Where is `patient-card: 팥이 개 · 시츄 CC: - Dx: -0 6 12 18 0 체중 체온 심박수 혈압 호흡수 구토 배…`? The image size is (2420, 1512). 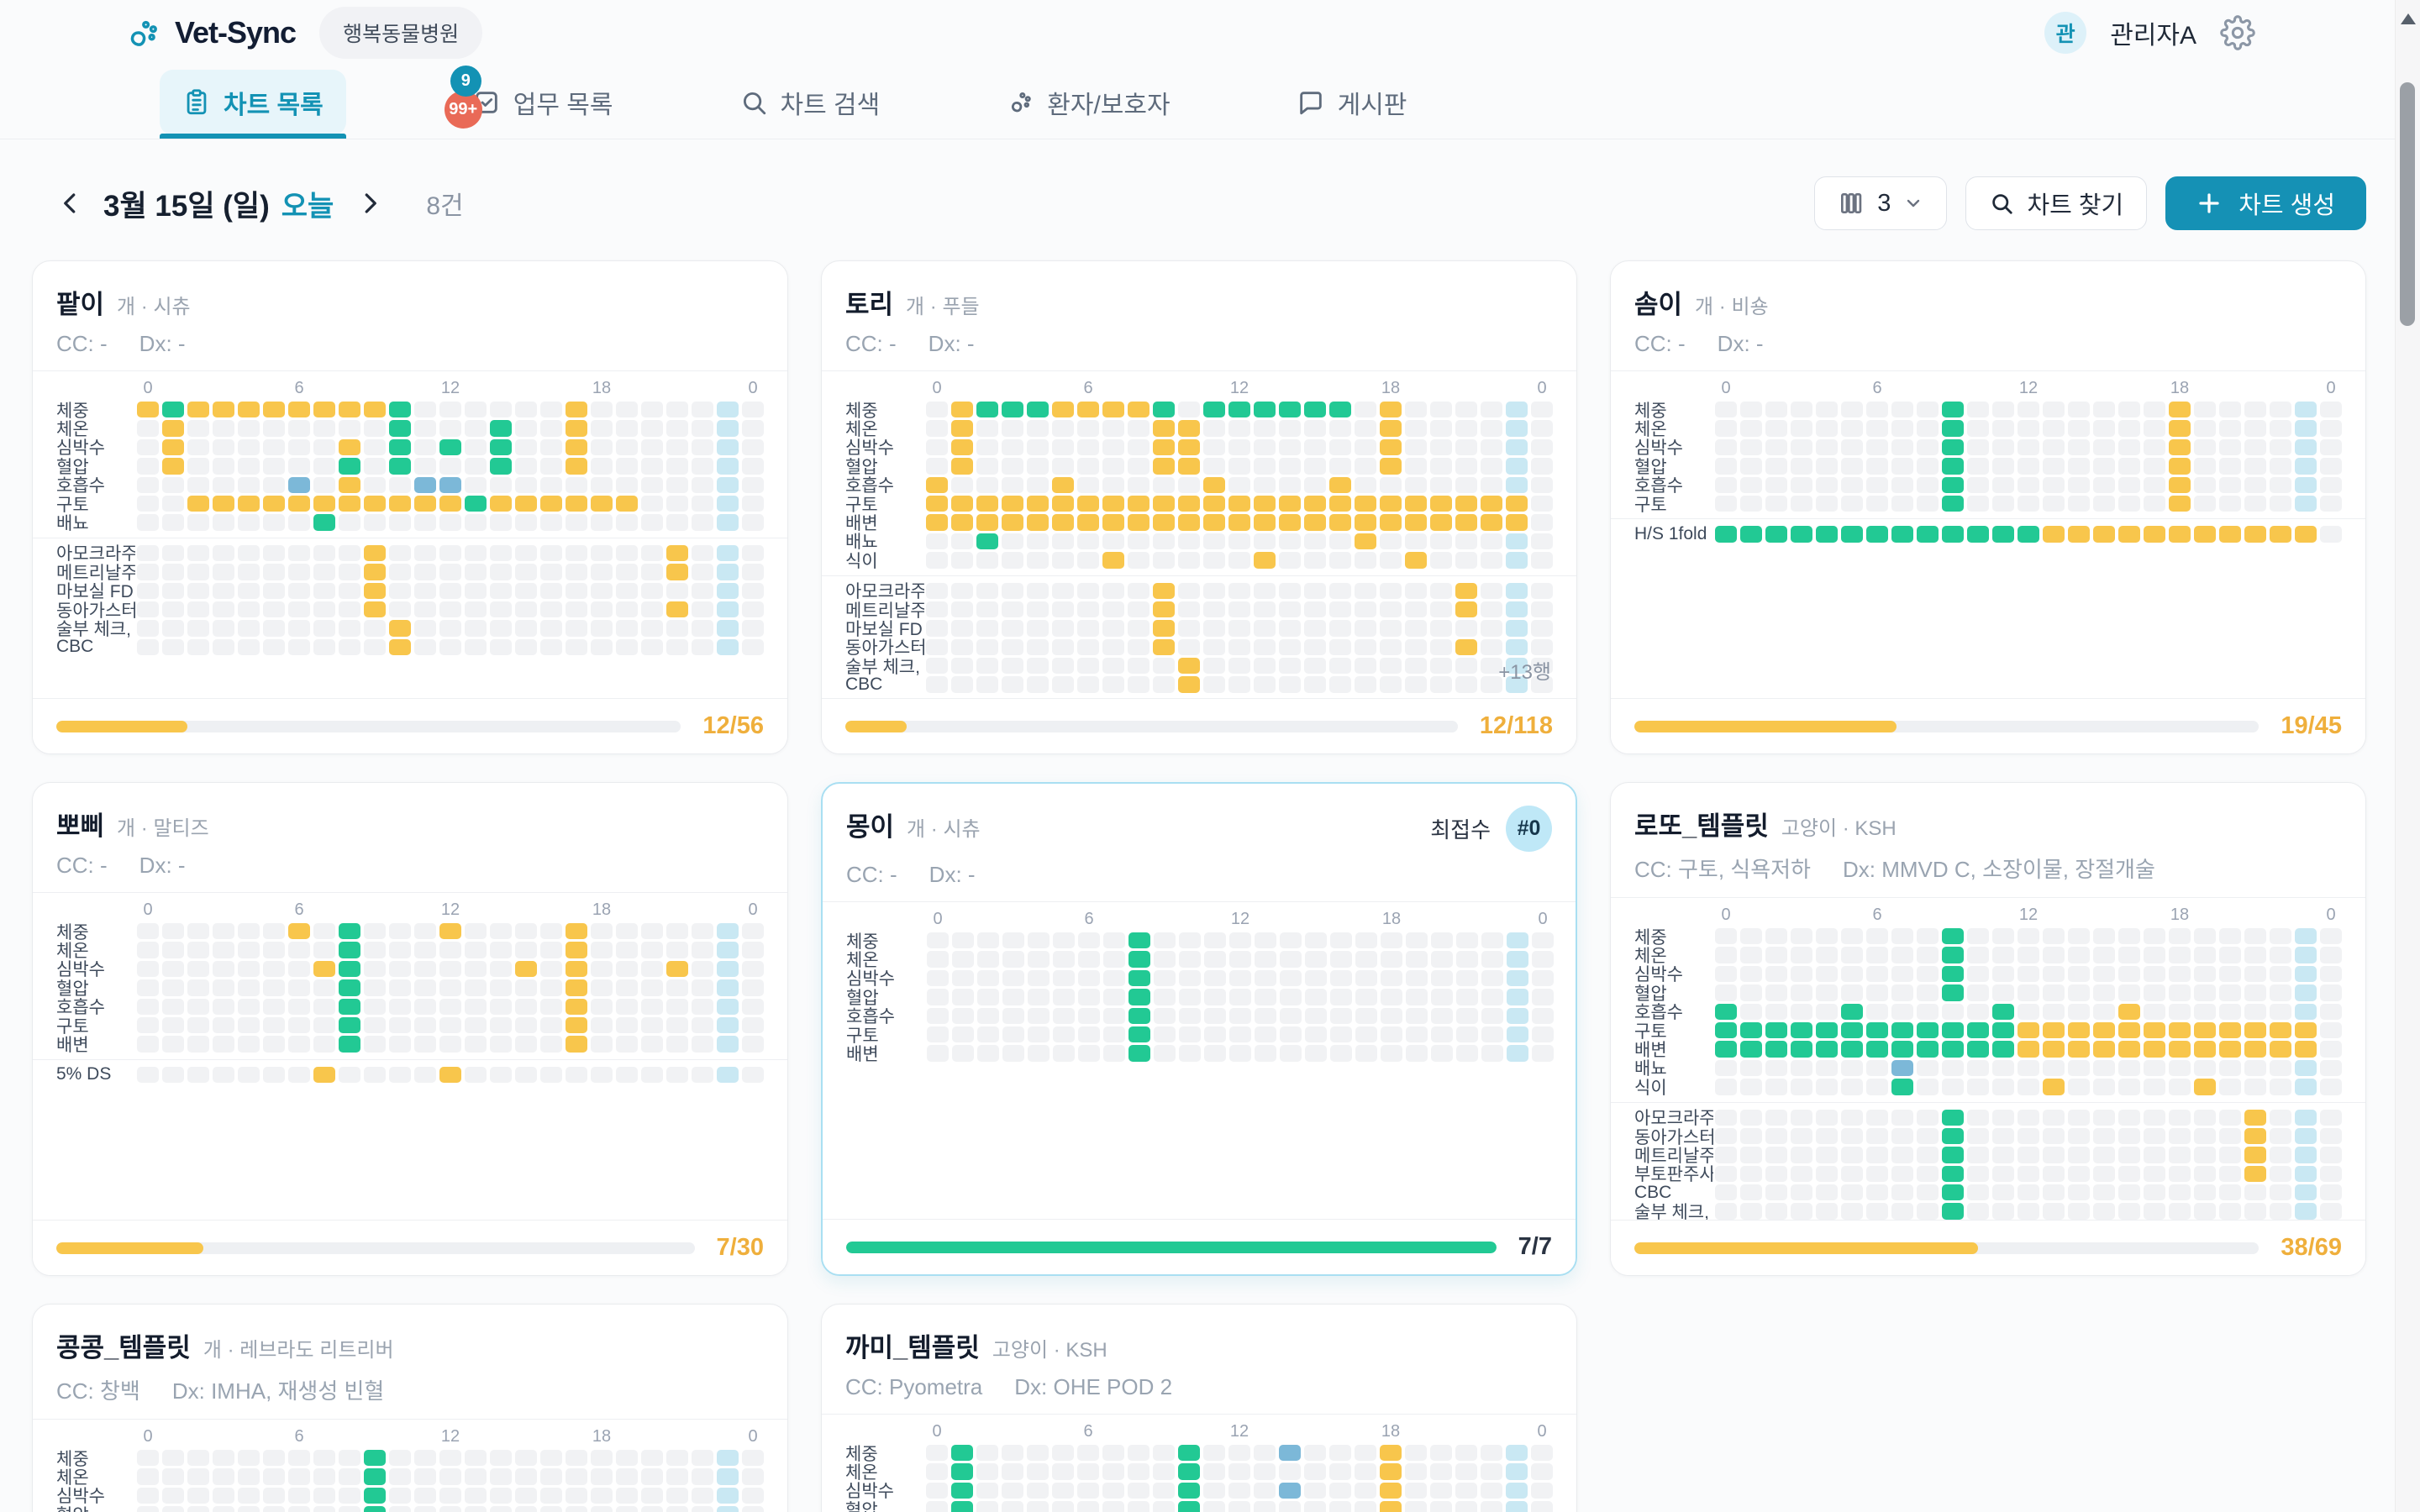 patient-card: 팥이 개 · 시츄 CC: - Dx: -0 6 12 18 0 체중 체온 심박수 혈압 호흡수 구토 배… is located at coordinates (410, 507).